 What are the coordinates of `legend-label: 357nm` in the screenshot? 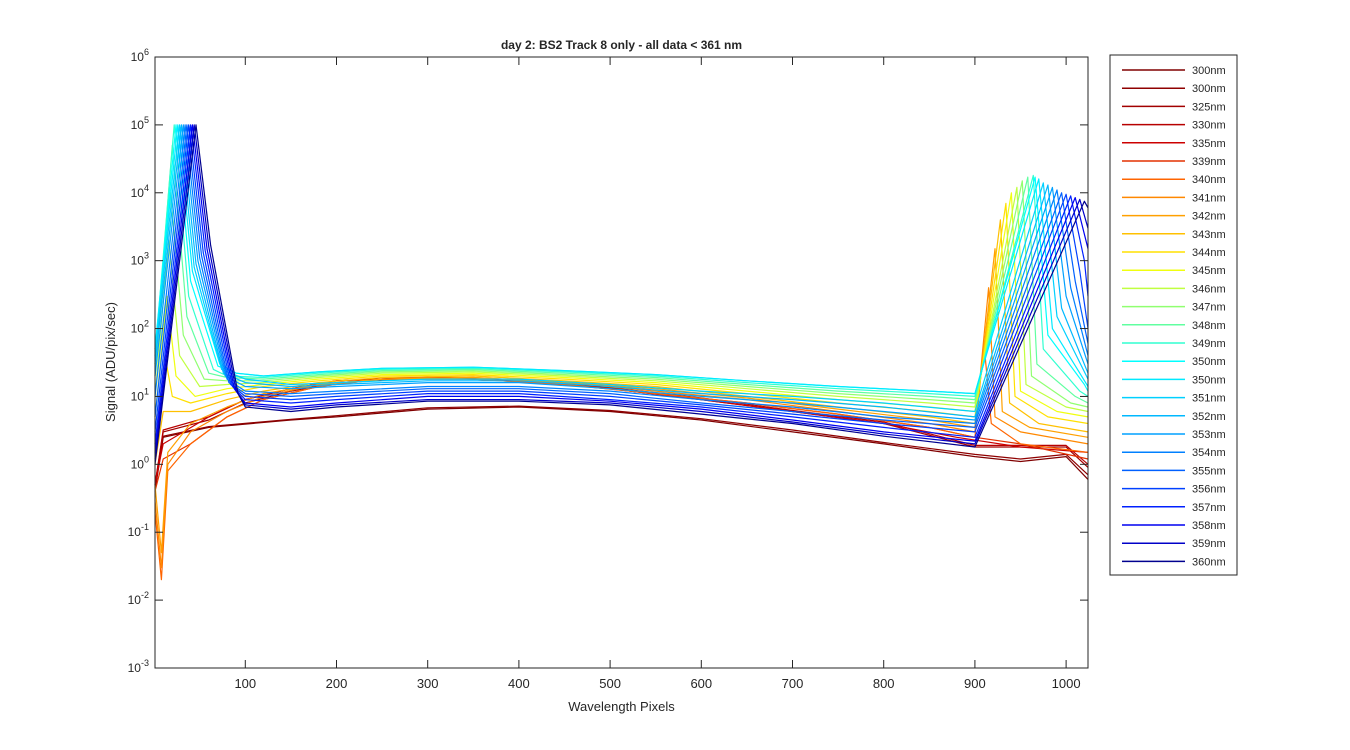 It's located at (1209, 508).